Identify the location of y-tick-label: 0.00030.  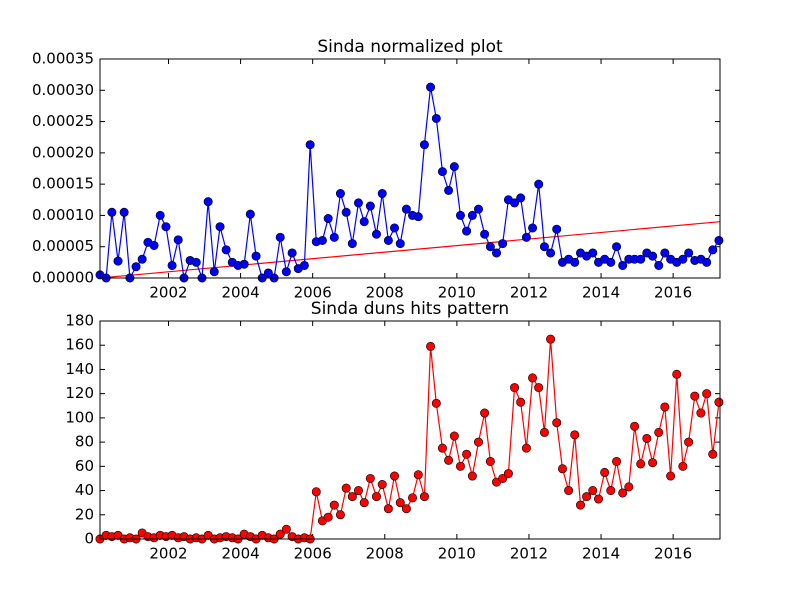
(63, 90).